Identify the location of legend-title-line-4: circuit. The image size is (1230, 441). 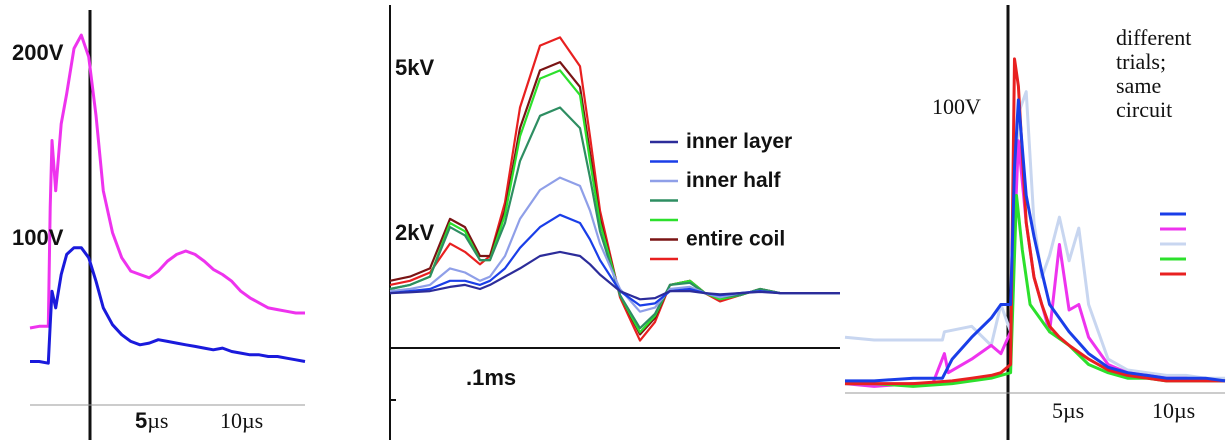
(1144, 109).